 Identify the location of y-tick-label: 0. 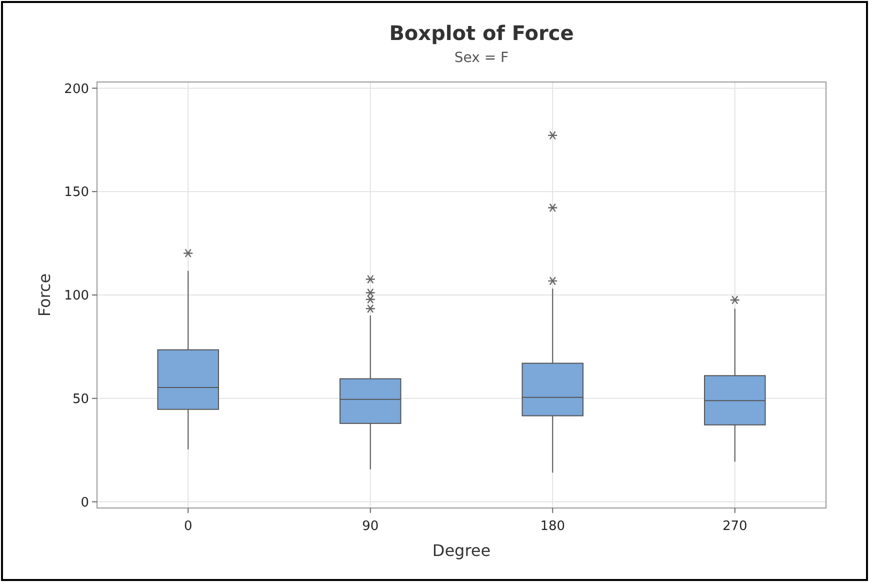
(84, 502).